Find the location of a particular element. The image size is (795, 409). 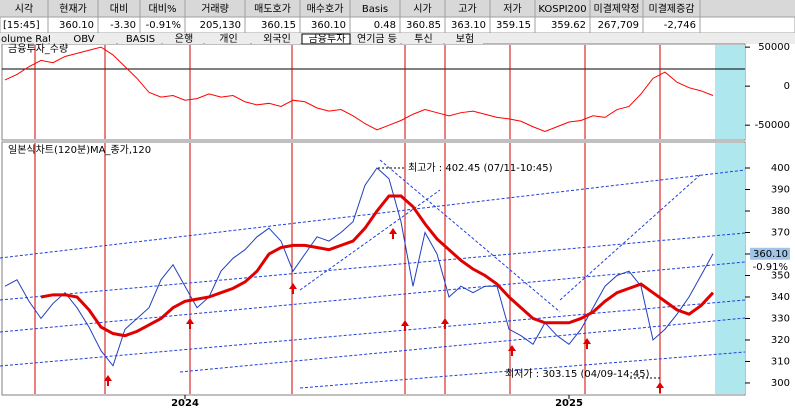

header-value: -2,746 is located at coordinates (680, 25).